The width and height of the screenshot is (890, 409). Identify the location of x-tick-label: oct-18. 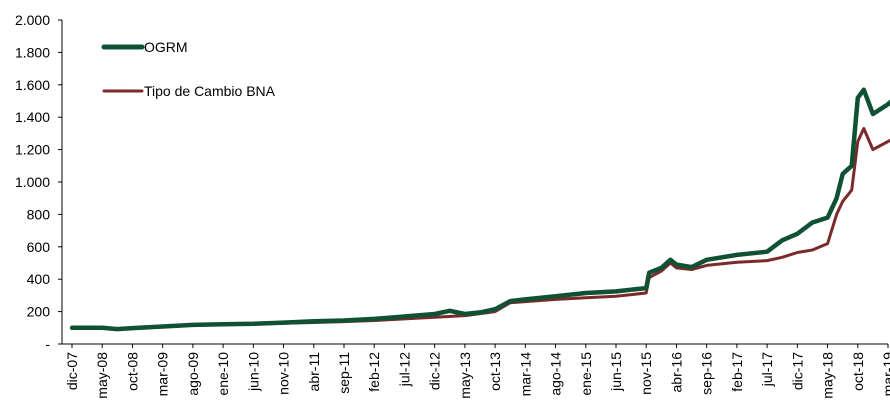
(858, 371).